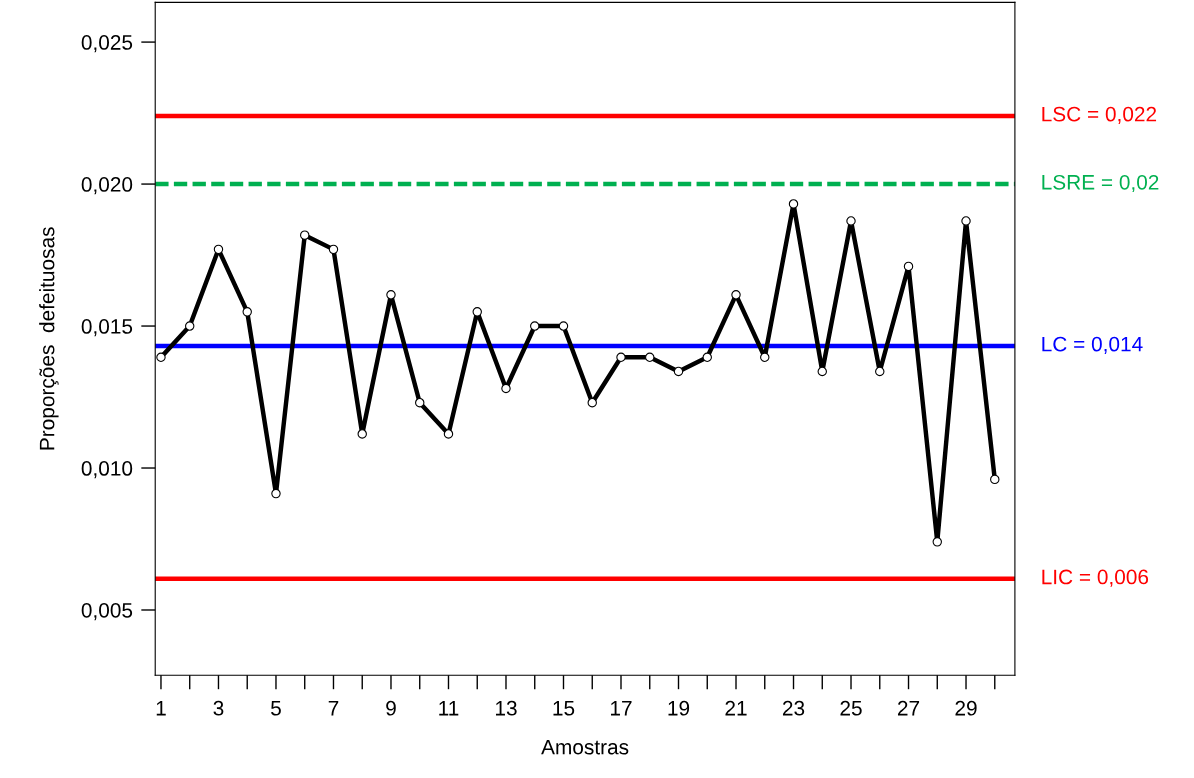  Describe the element at coordinates (107, 44) in the screenshot. I see `y-tick-label: 0,025` at that location.